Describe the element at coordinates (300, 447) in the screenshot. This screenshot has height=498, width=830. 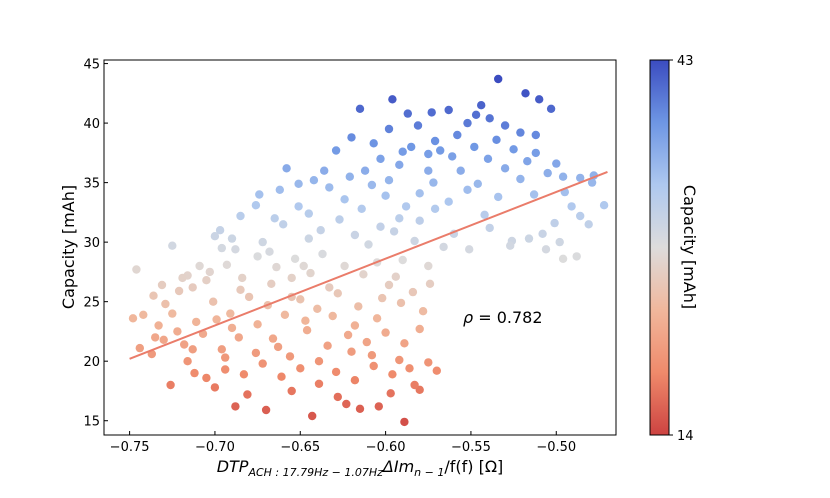
I see `x-tick-label: −0.65` at that location.